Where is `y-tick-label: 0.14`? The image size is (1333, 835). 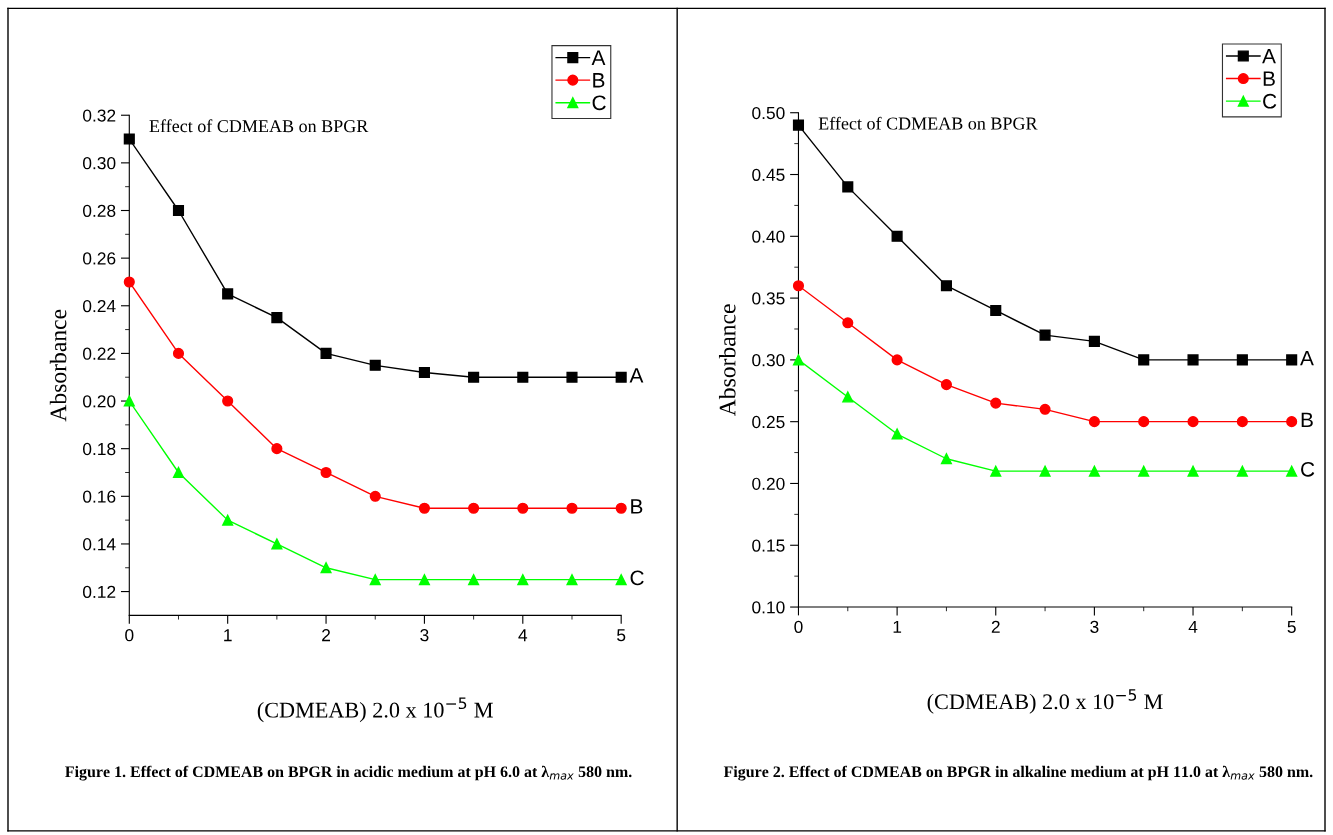
y-tick-label: 0.14 is located at coordinates (99, 544).